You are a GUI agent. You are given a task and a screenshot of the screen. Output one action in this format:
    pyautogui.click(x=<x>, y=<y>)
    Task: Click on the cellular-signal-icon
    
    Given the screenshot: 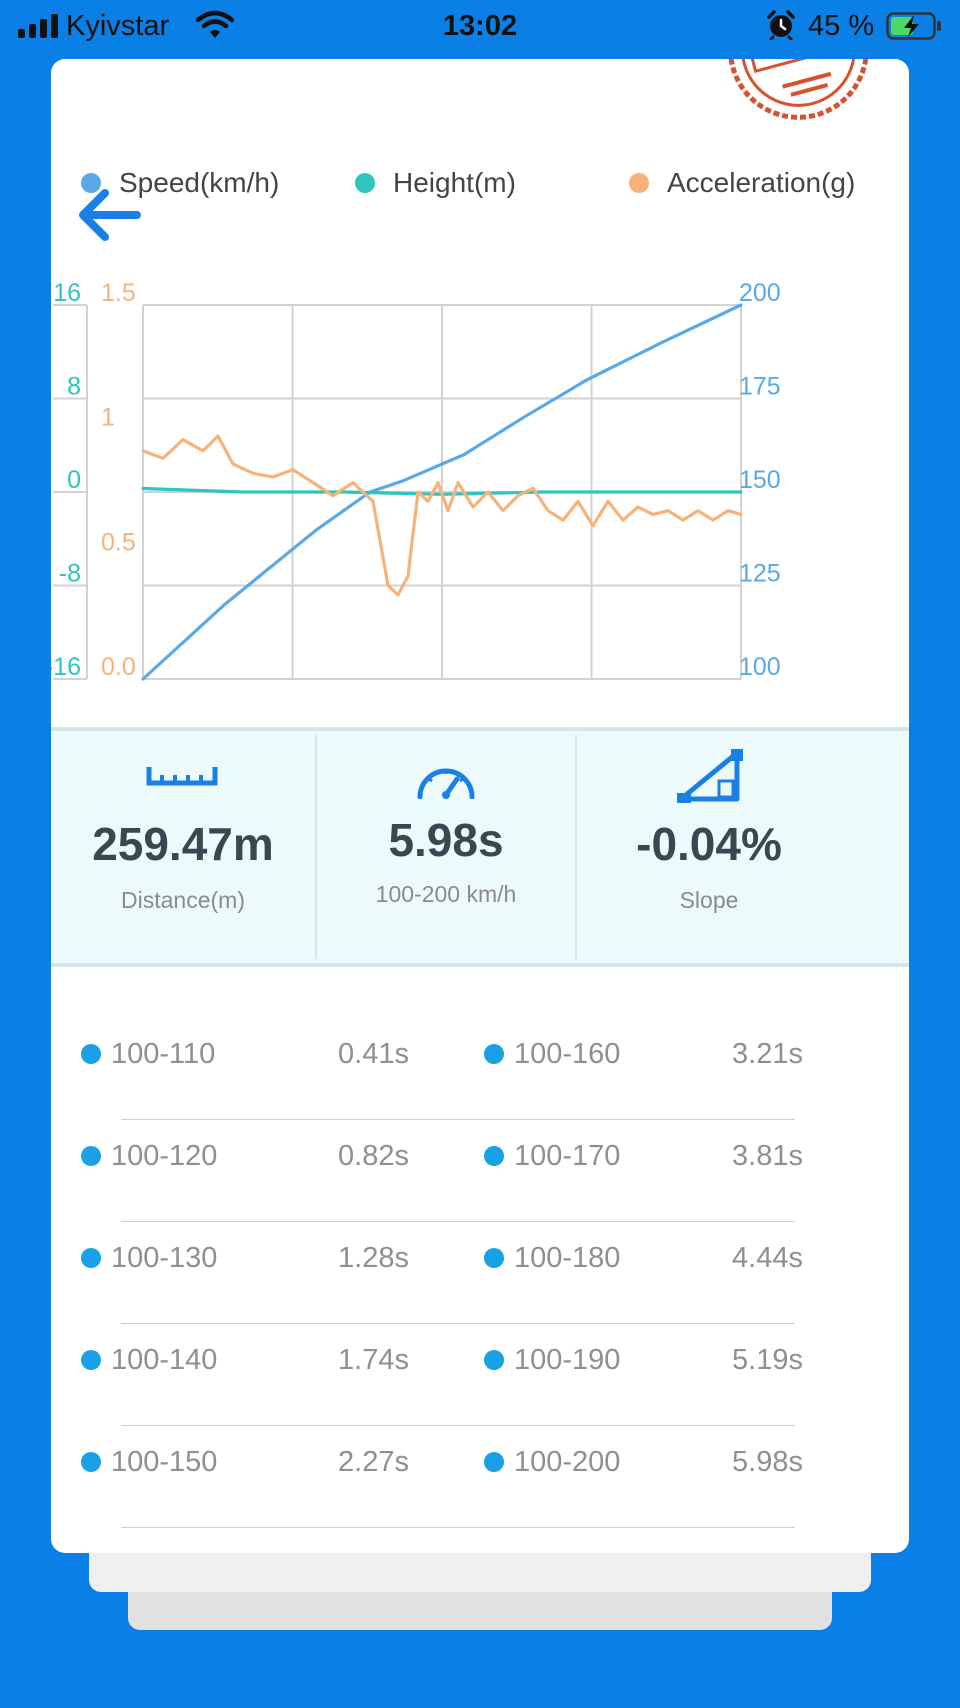 What is the action you would take?
    pyautogui.click(x=39, y=26)
    